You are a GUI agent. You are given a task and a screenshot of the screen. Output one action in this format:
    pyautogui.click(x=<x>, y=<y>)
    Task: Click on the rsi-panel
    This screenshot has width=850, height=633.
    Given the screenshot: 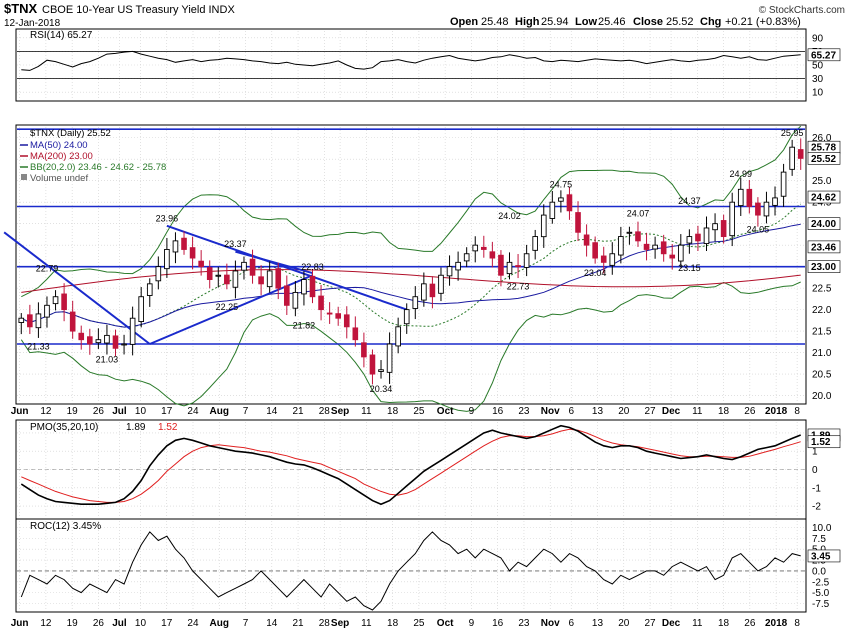 What is the action you would take?
    pyautogui.click(x=411, y=65)
    